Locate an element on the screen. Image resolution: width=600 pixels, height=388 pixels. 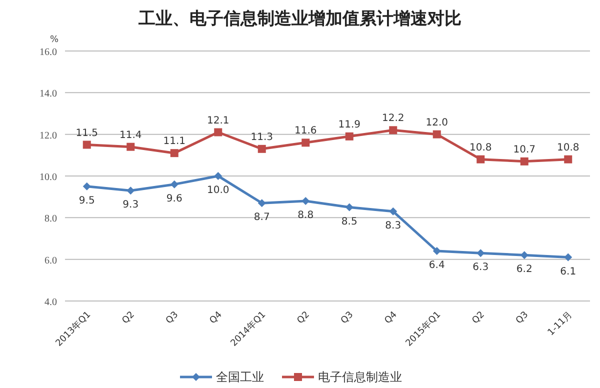
data-label: 6.1 is located at coordinates (568, 272).